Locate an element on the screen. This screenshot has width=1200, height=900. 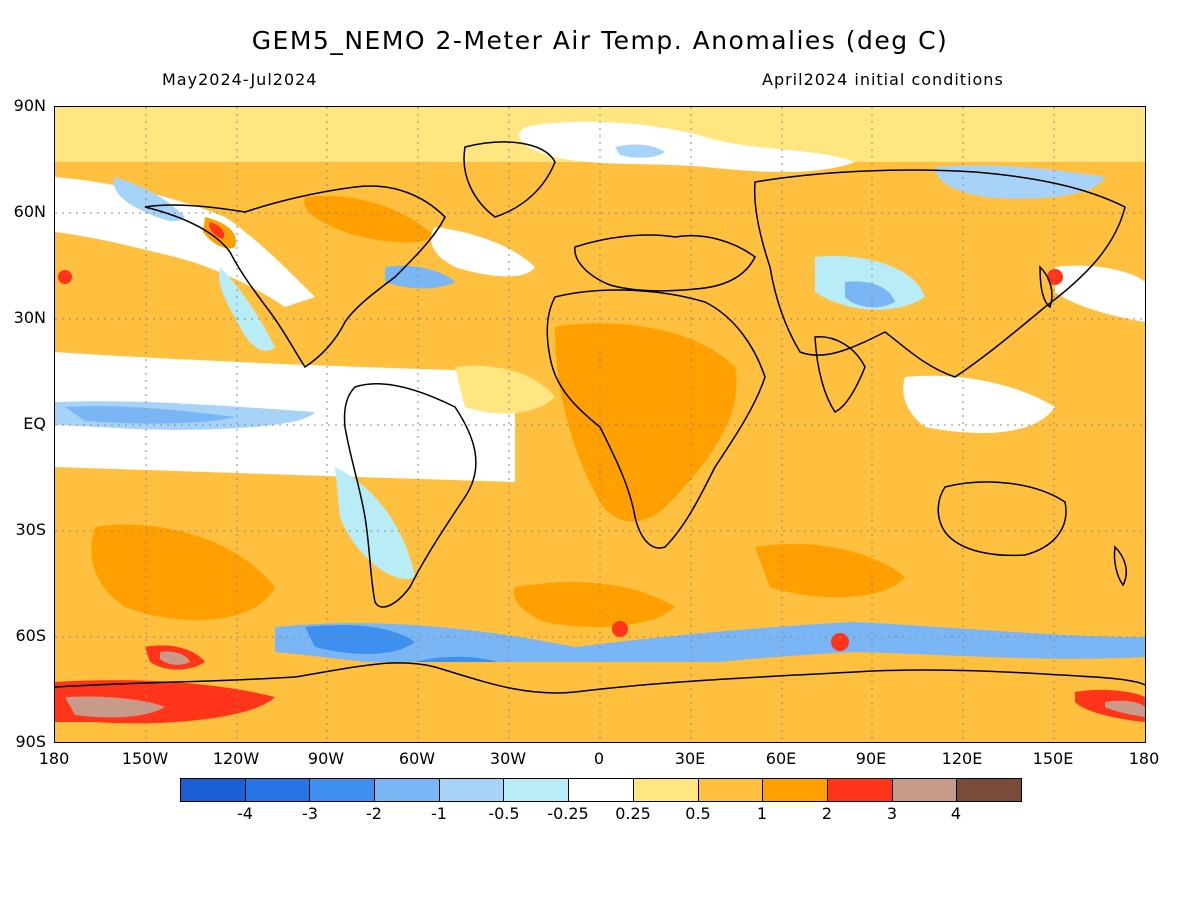
cb-label-minus3: -3 is located at coordinates (310, 813).